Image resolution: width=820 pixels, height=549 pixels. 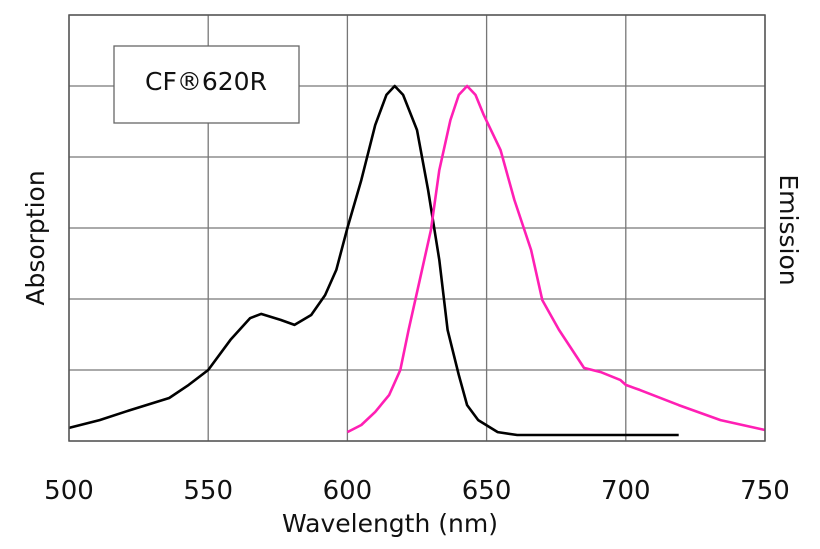 I want to click on x-tick-labels: 500 550 600 650 700 750, so click(x=417, y=491).